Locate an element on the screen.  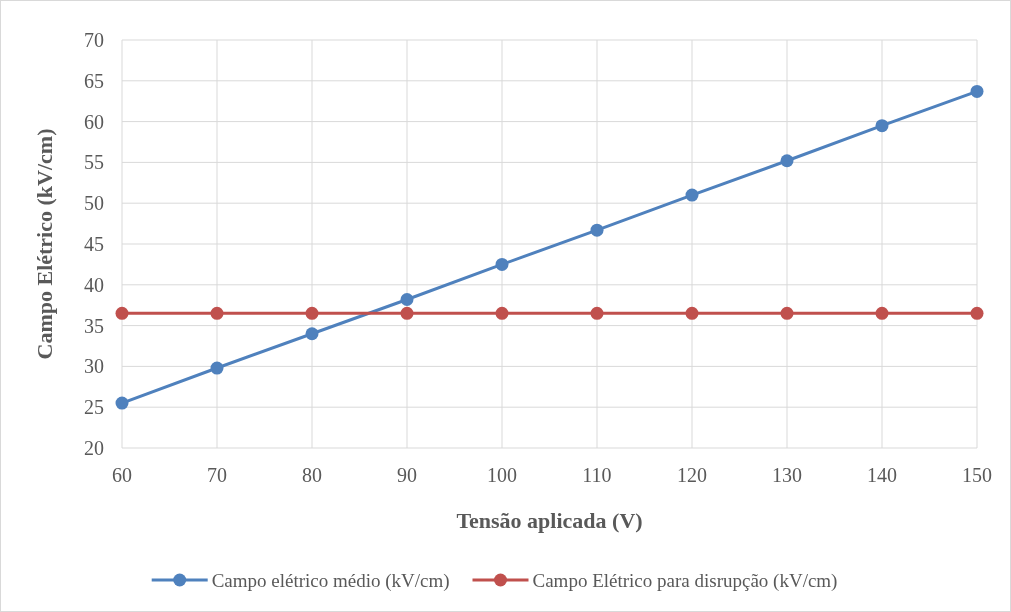
y-tick-label: 20 is located at coordinates (94, 448).